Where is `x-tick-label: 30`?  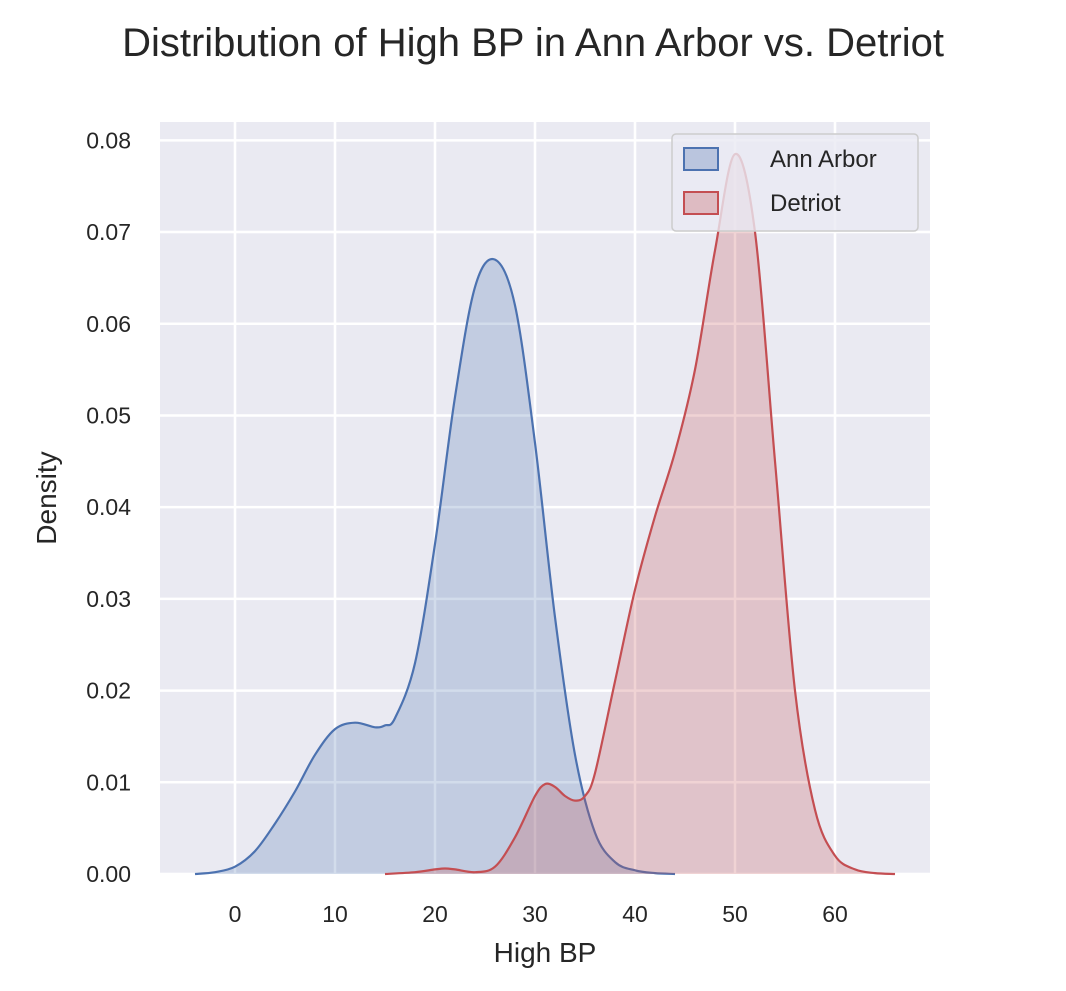
x-tick-label: 30 is located at coordinates (535, 914).